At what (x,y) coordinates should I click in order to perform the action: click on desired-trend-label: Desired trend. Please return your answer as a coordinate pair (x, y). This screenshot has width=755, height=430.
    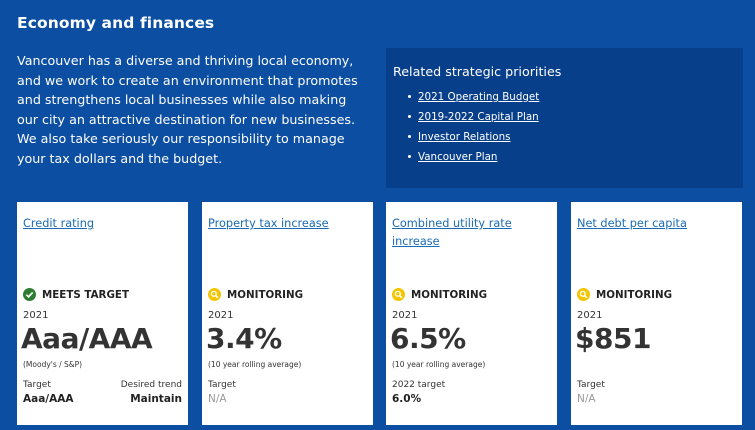
    Looking at the image, I should click on (151, 385).